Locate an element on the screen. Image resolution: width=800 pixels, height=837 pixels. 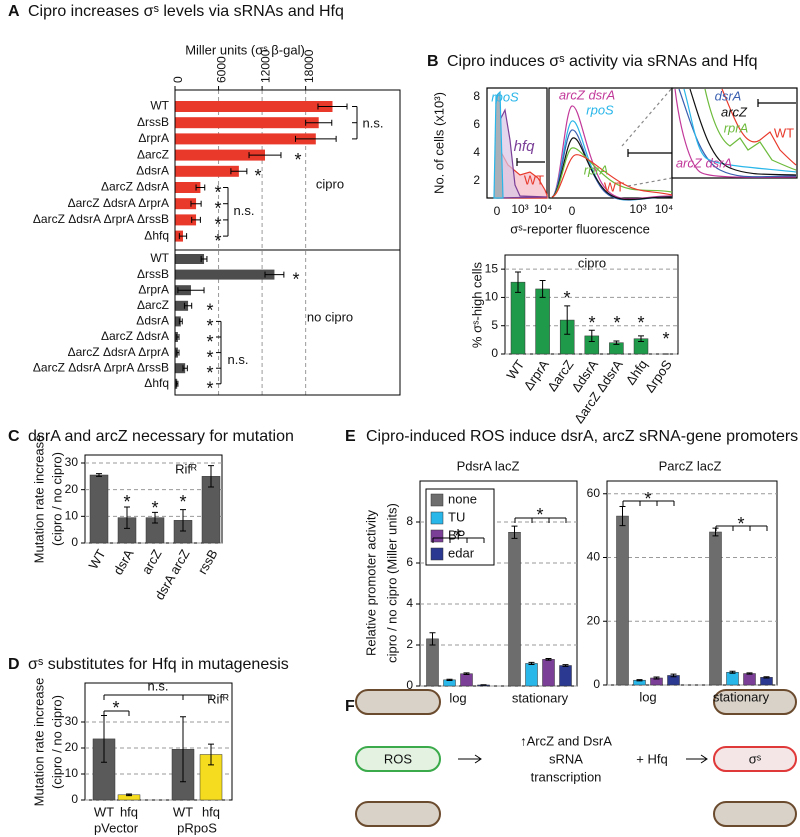
curve-label: arcZ is located at coordinates (734, 111).